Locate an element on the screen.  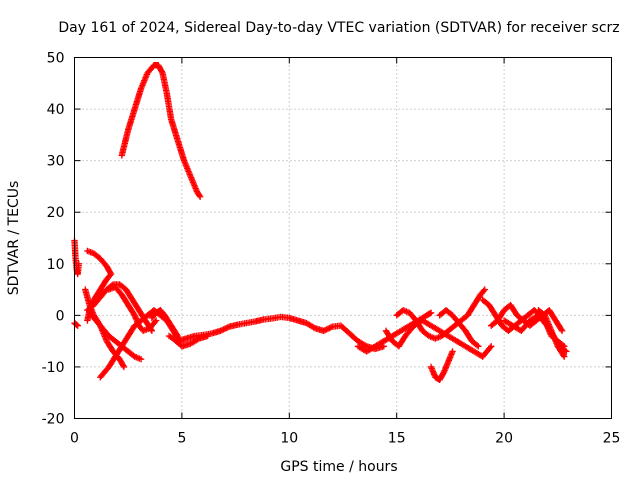
y-tick-label: 40 is located at coordinates (56, 110).